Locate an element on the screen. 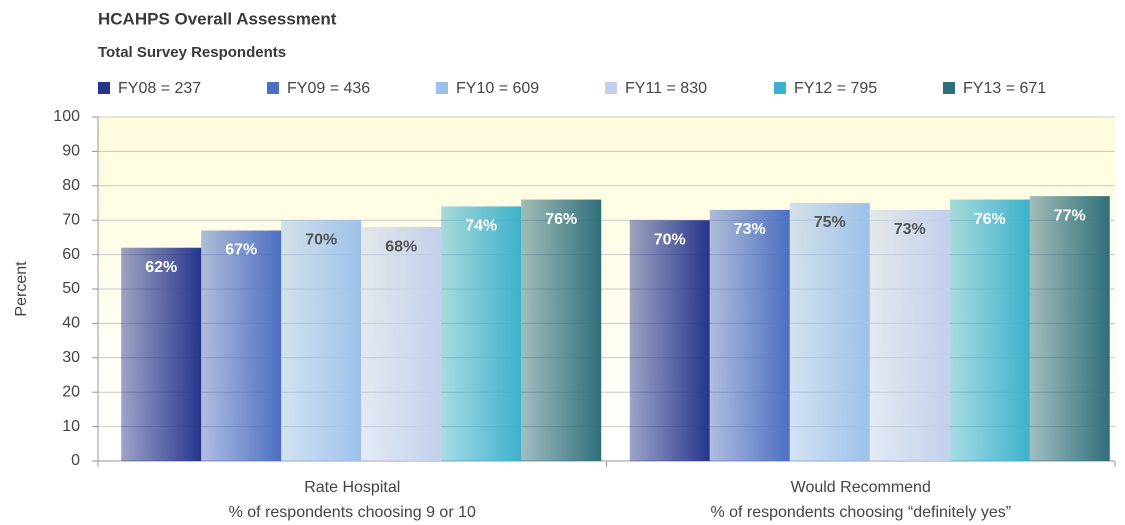  y-tick-label: 80 is located at coordinates (71, 185).